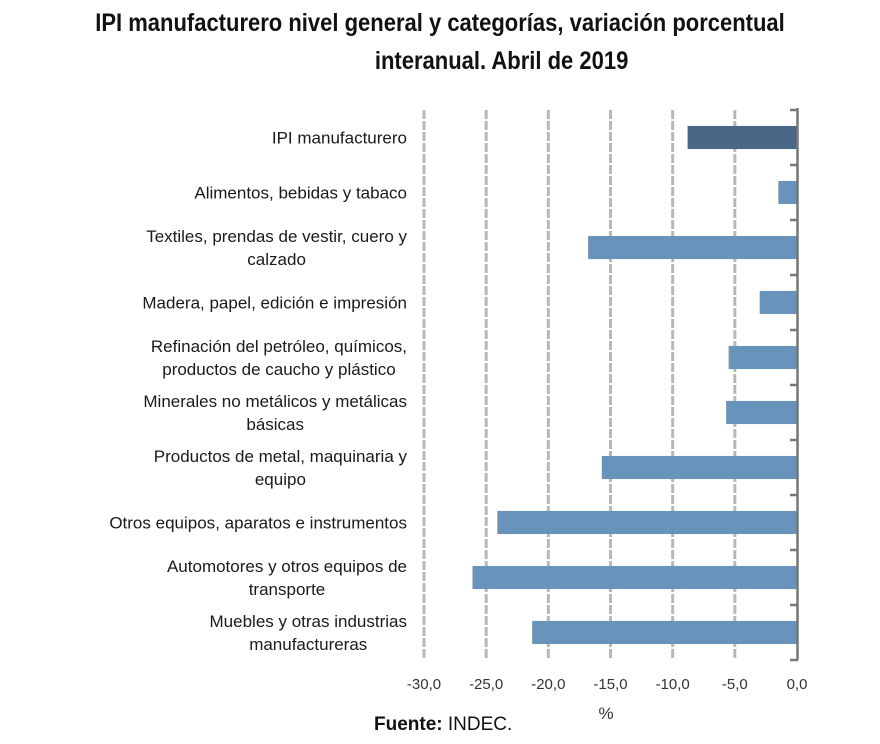 Image resolution: width=880 pixels, height=744 pixels. I want to click on category-label: IPI manufacturero, so click(339, 138).